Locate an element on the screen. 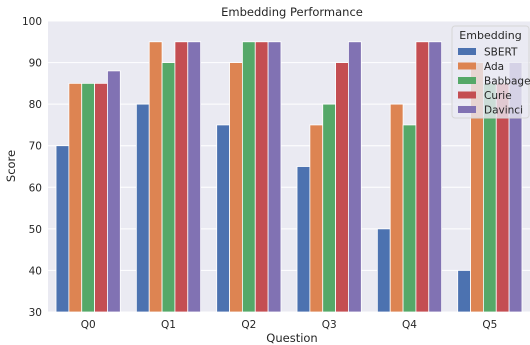 The width and height of the screenshot is (530, 345). bar-curie-q0 is located at coordinates (101, 197).